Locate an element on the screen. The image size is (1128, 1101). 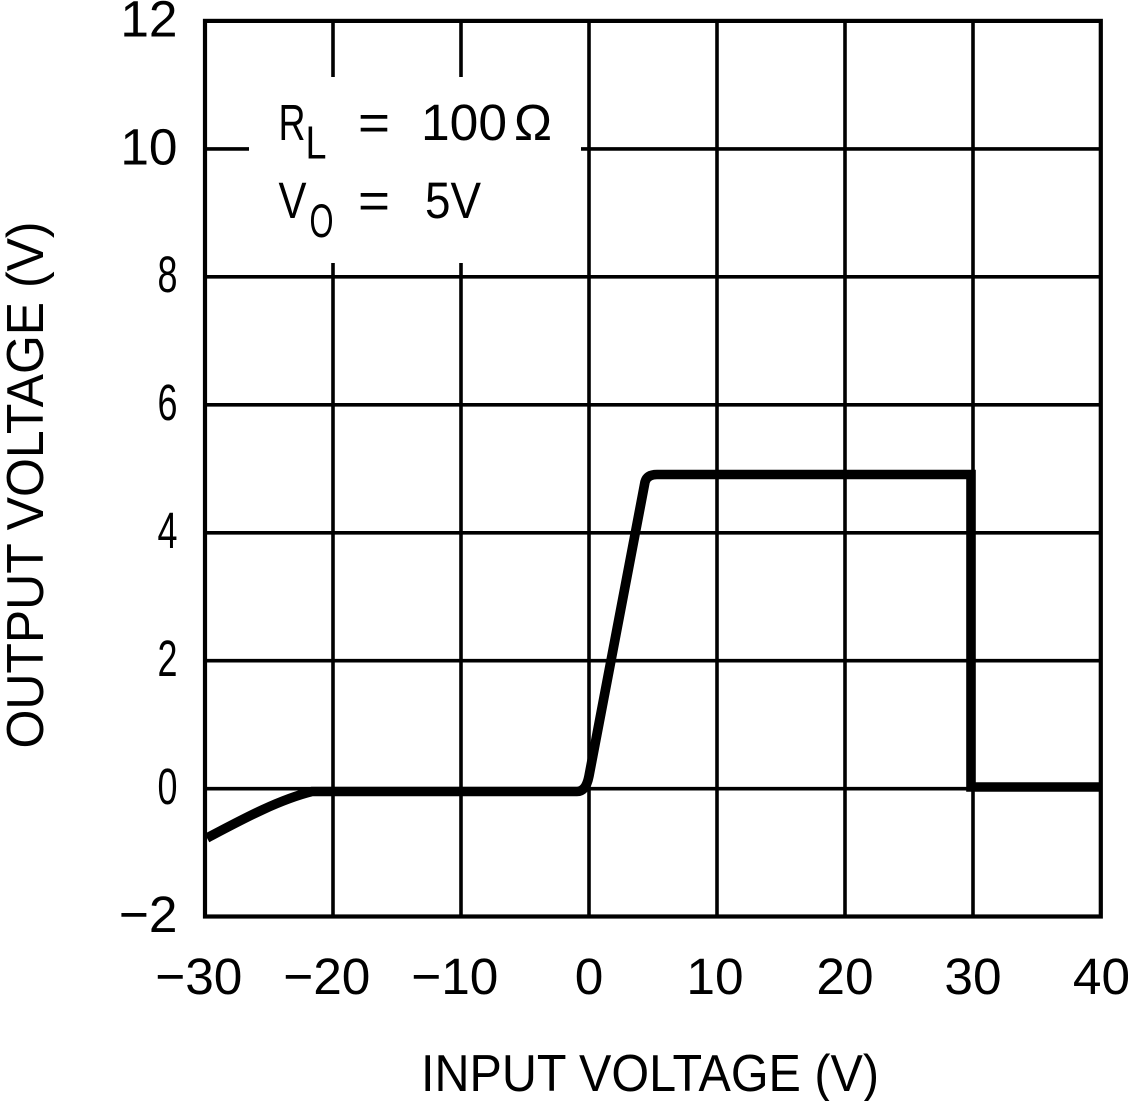
svg-text: R is located at coordinates (292, 122).